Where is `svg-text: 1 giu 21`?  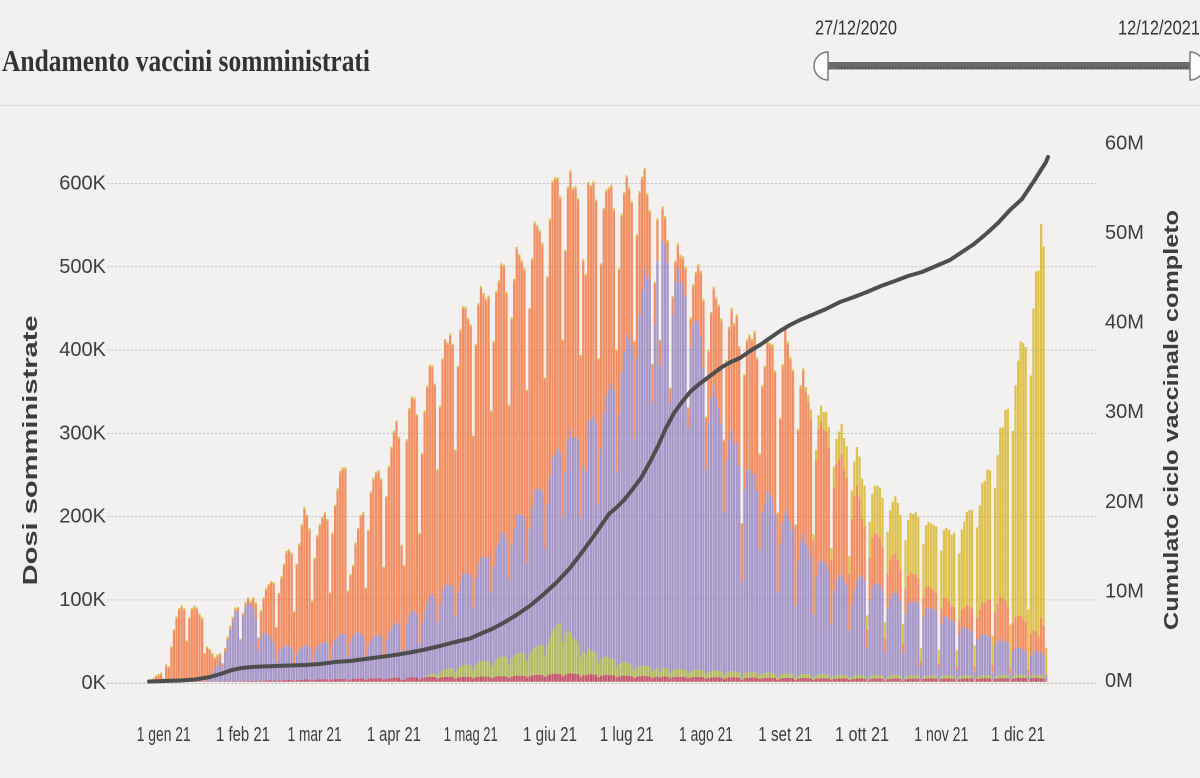 svg-text: 1 giu 21 is located at coordinates (550, 735).